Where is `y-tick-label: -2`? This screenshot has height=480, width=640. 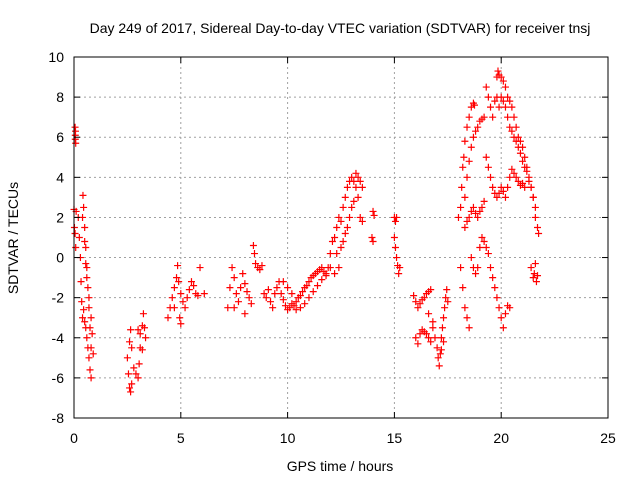 y-tick-label: -2 is located at coordinates (58, 298).